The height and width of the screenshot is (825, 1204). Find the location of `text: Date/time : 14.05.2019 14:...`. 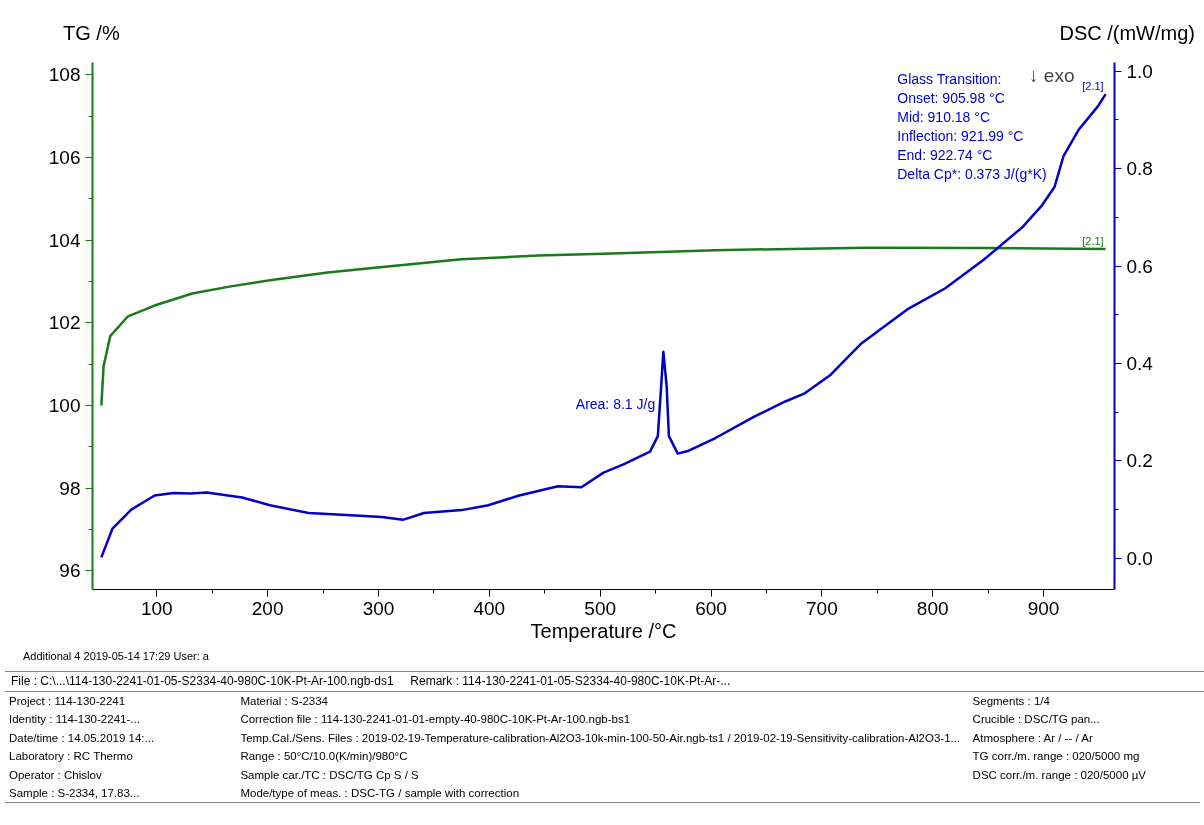

text: Date/time : 14.05.2019 14:... is located at coordinates (82, 738).